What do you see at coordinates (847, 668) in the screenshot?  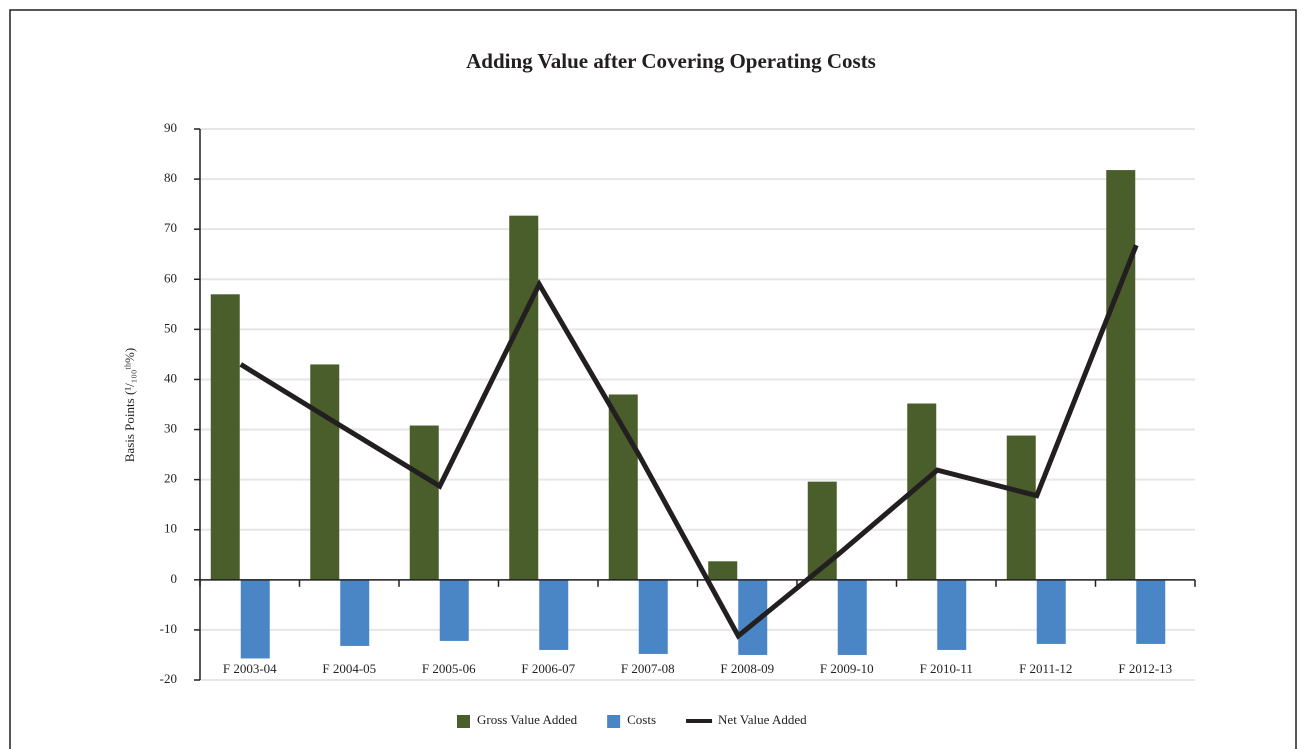 I see `x-tick-label: F 2009-10` at bounding box center [847, 668].